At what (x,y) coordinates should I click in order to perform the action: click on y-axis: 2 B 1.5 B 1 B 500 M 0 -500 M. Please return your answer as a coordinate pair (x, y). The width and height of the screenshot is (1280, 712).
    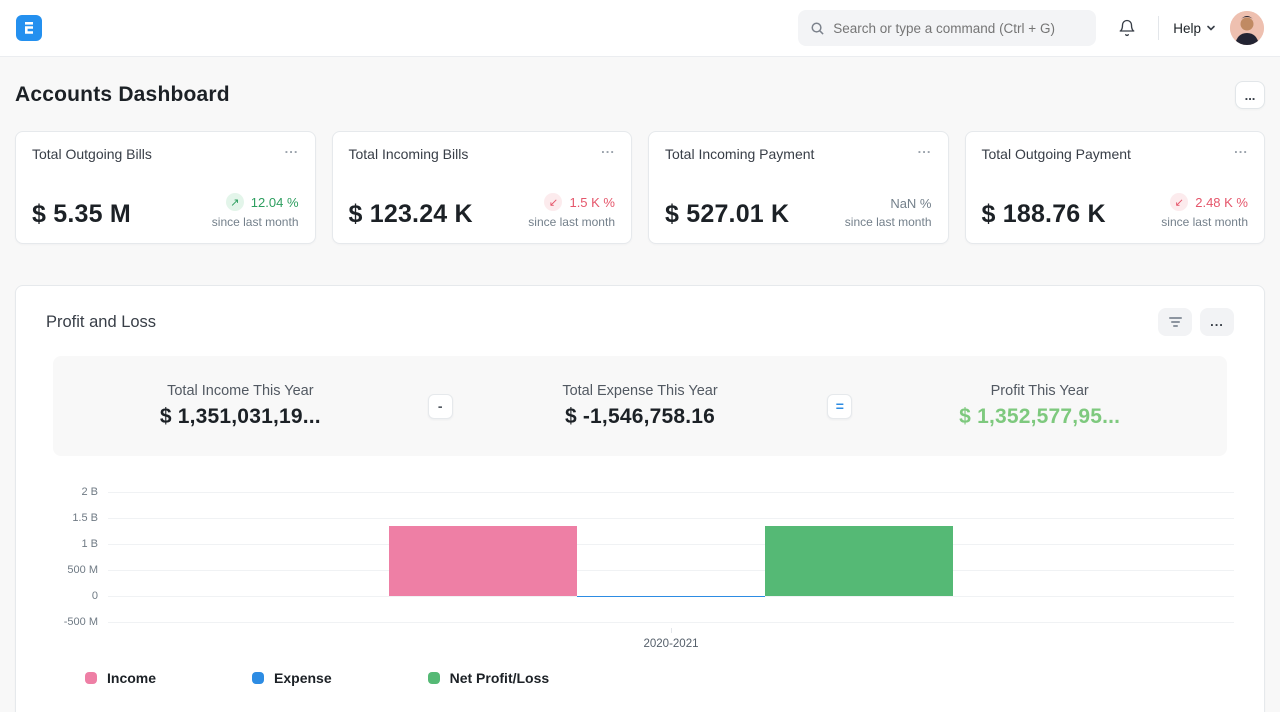
    Looking at the image, I should click on (77, 557).